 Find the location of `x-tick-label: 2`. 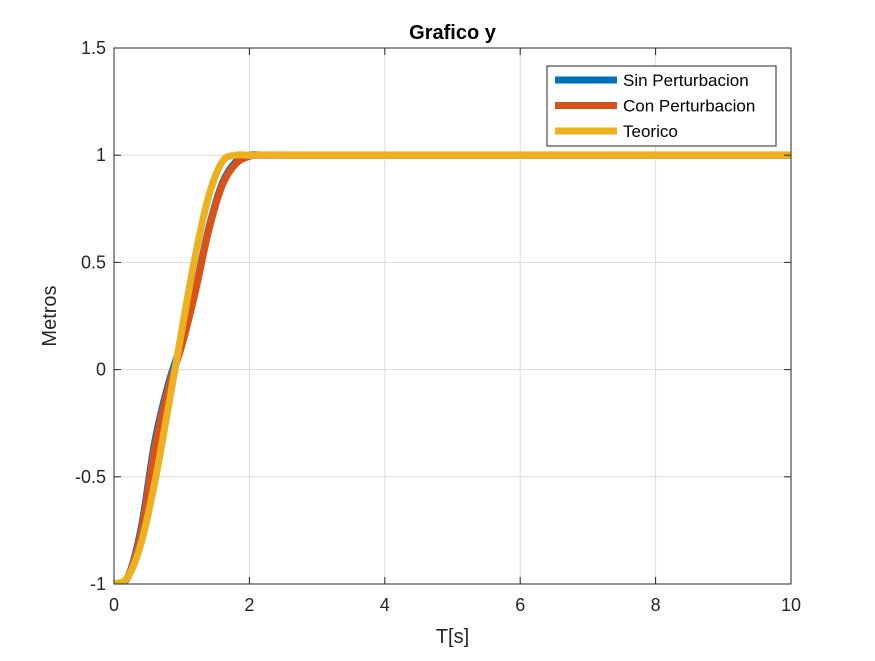

x-tick-label: 2 is located at coordinates (249, 605).